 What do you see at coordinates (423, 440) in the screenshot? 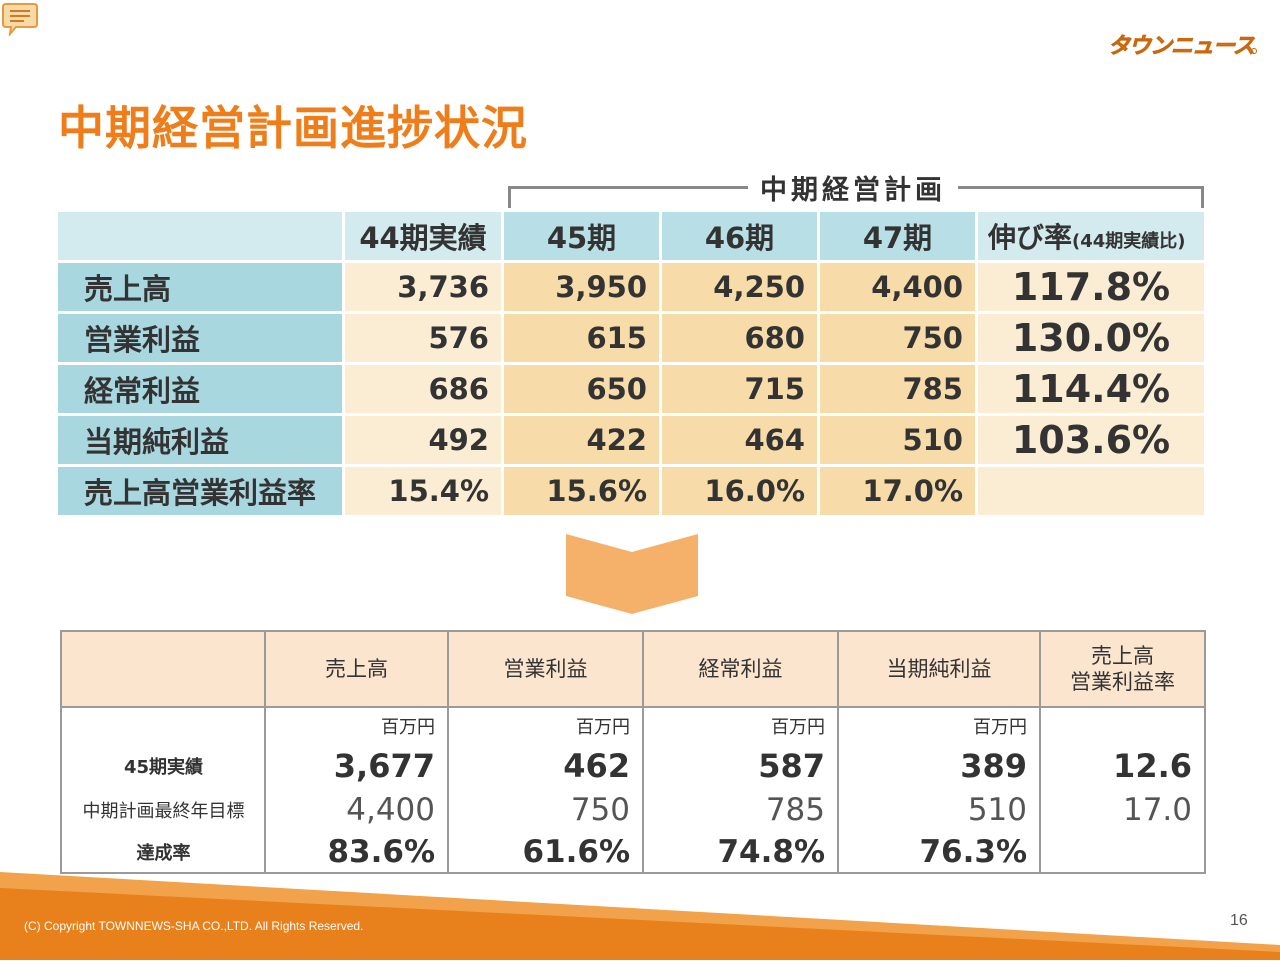
I see `table-cell: 492` at bounding box center [423, 440].